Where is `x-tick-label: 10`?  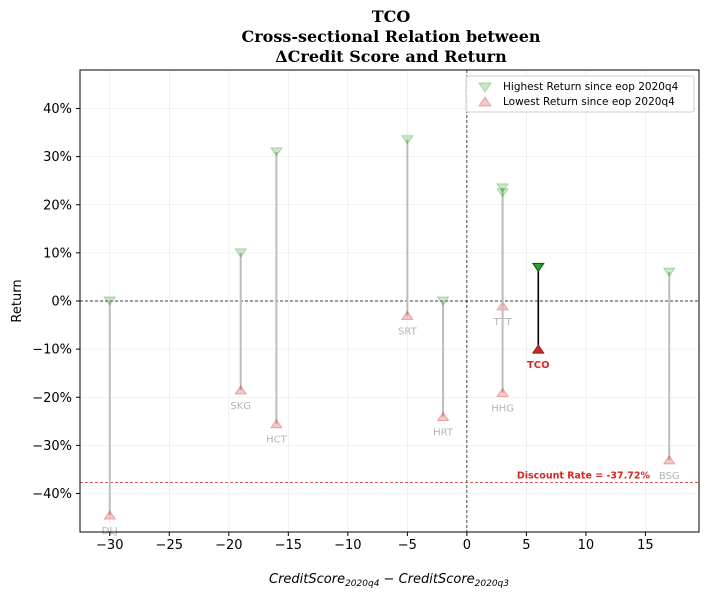
x-tick-label: 10 is located at coordinates (586, 545).